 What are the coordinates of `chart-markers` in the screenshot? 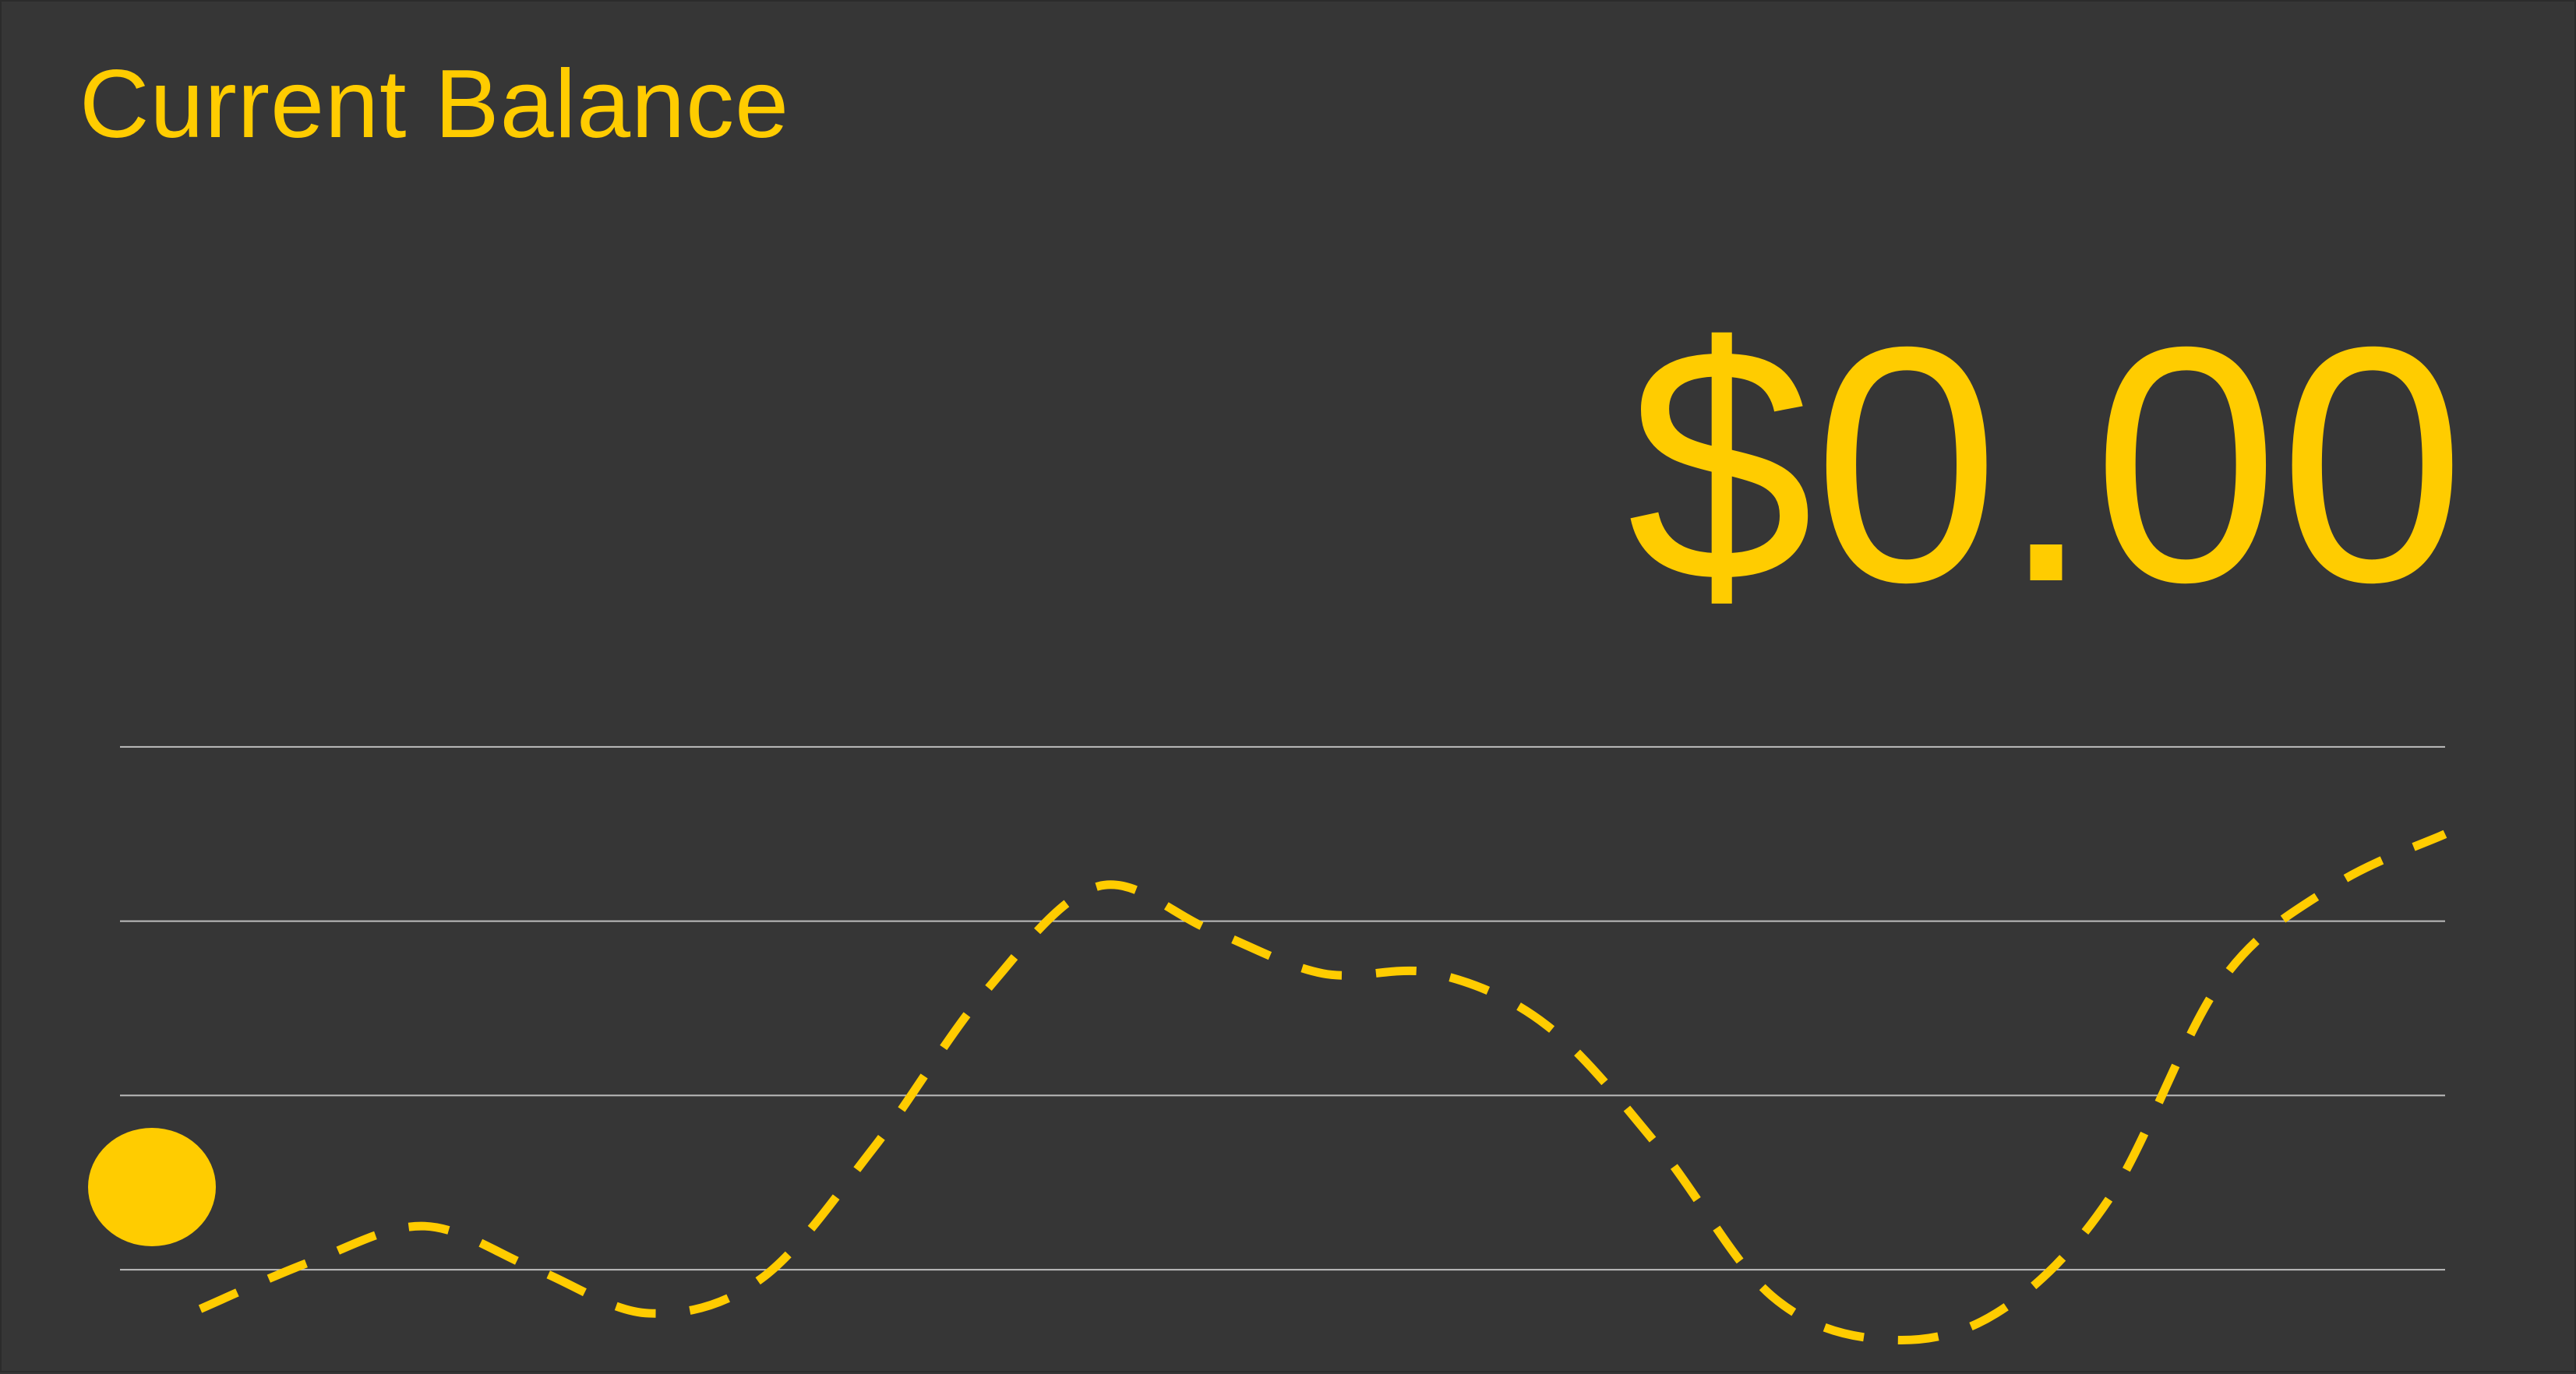 It's located at (152, 1187).